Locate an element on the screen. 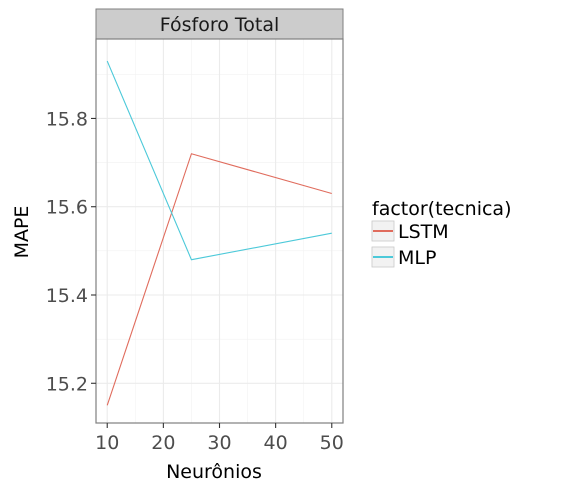  x-tick-label: 30 is located at coordinates (219, 443).